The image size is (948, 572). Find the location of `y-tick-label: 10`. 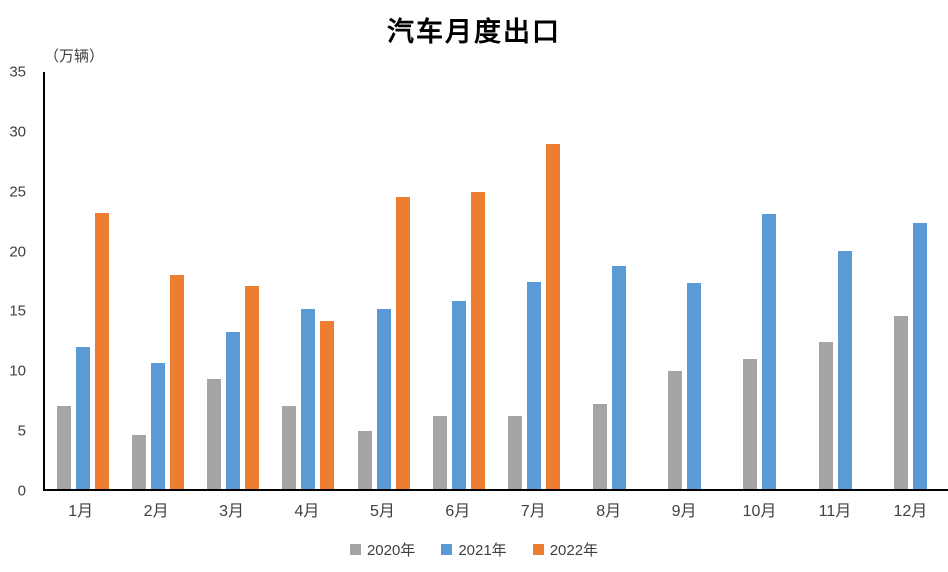

y-tick-label: 10 is located at coordinates (17, 371).